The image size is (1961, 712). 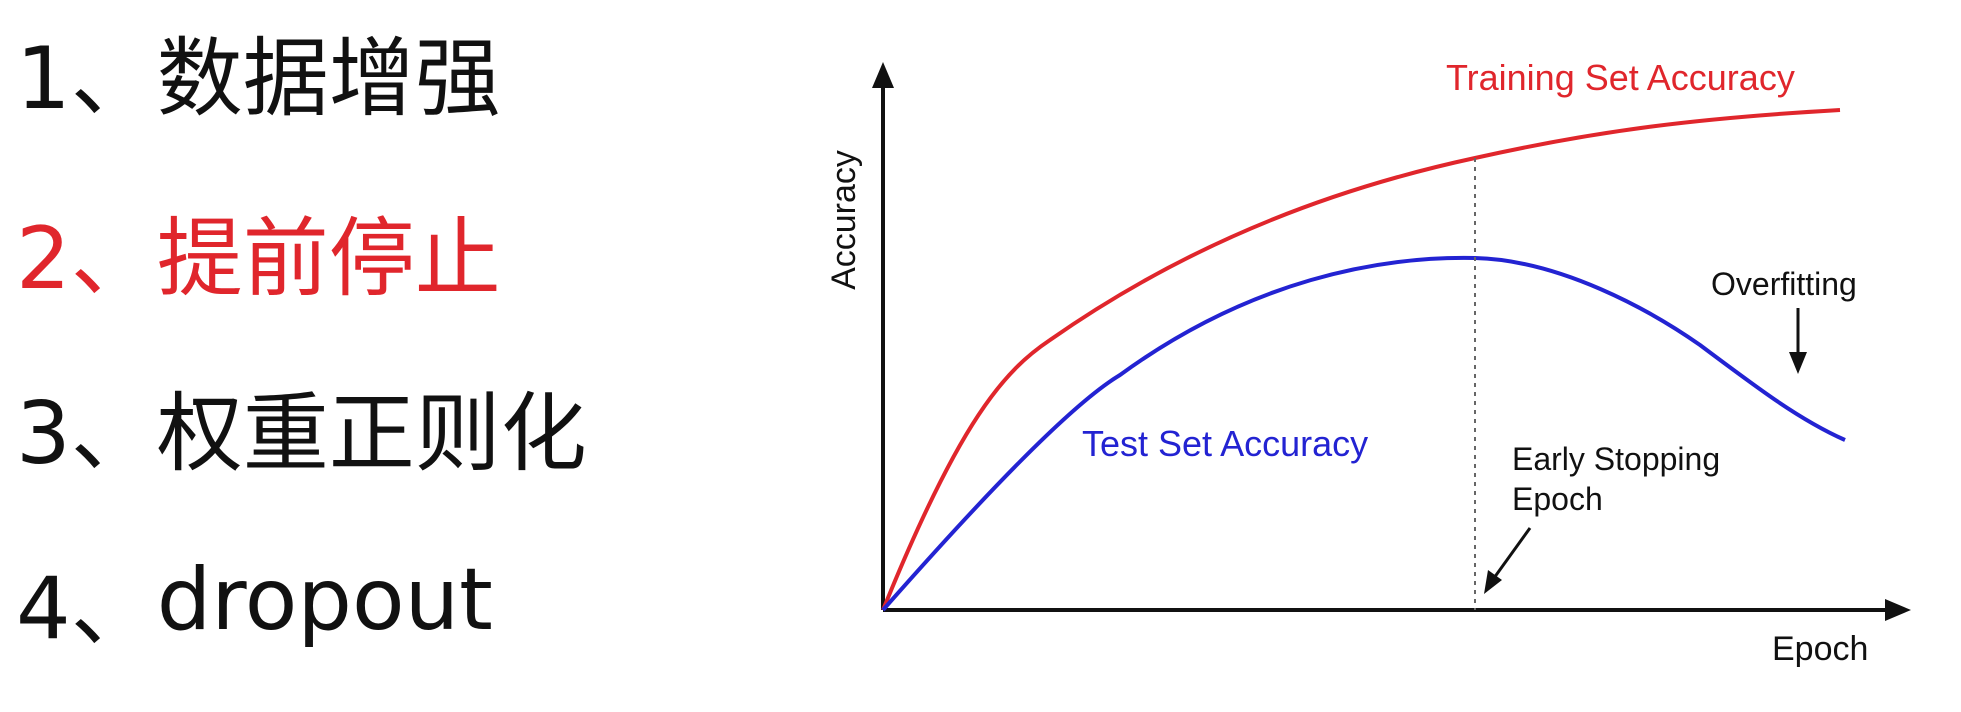 What do you see at coordinates (1493, 582) in the screenshot?
I see `early-stopping-arrow-icon` at bounding box center [1493, 582].